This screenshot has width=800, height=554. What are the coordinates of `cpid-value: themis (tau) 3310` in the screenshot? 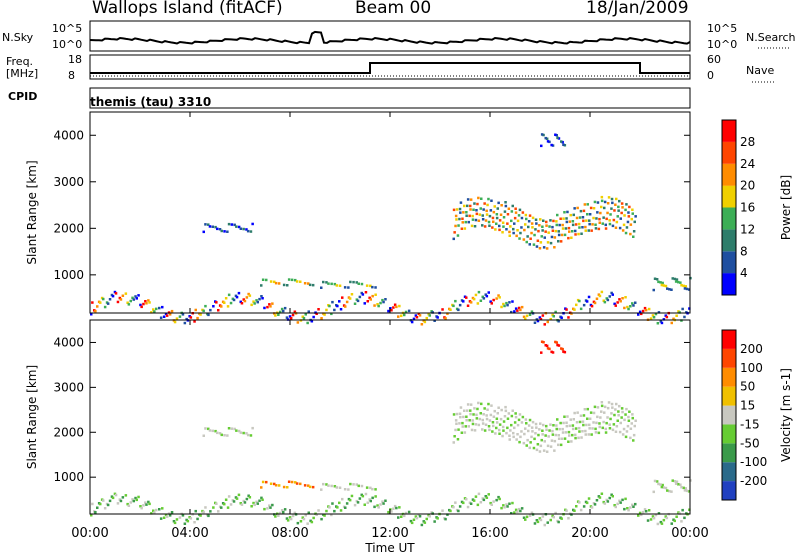 It's located at (151, 102).